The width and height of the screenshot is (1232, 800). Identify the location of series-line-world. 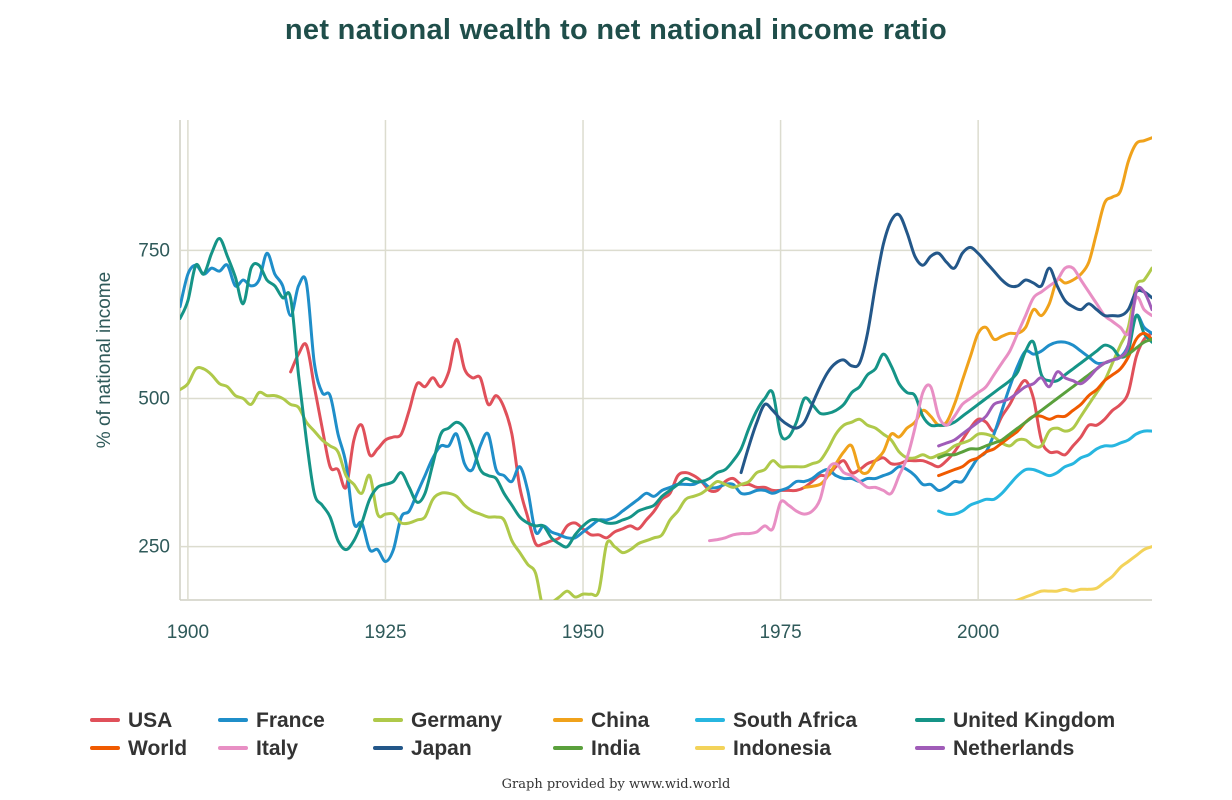
(1044, 404).